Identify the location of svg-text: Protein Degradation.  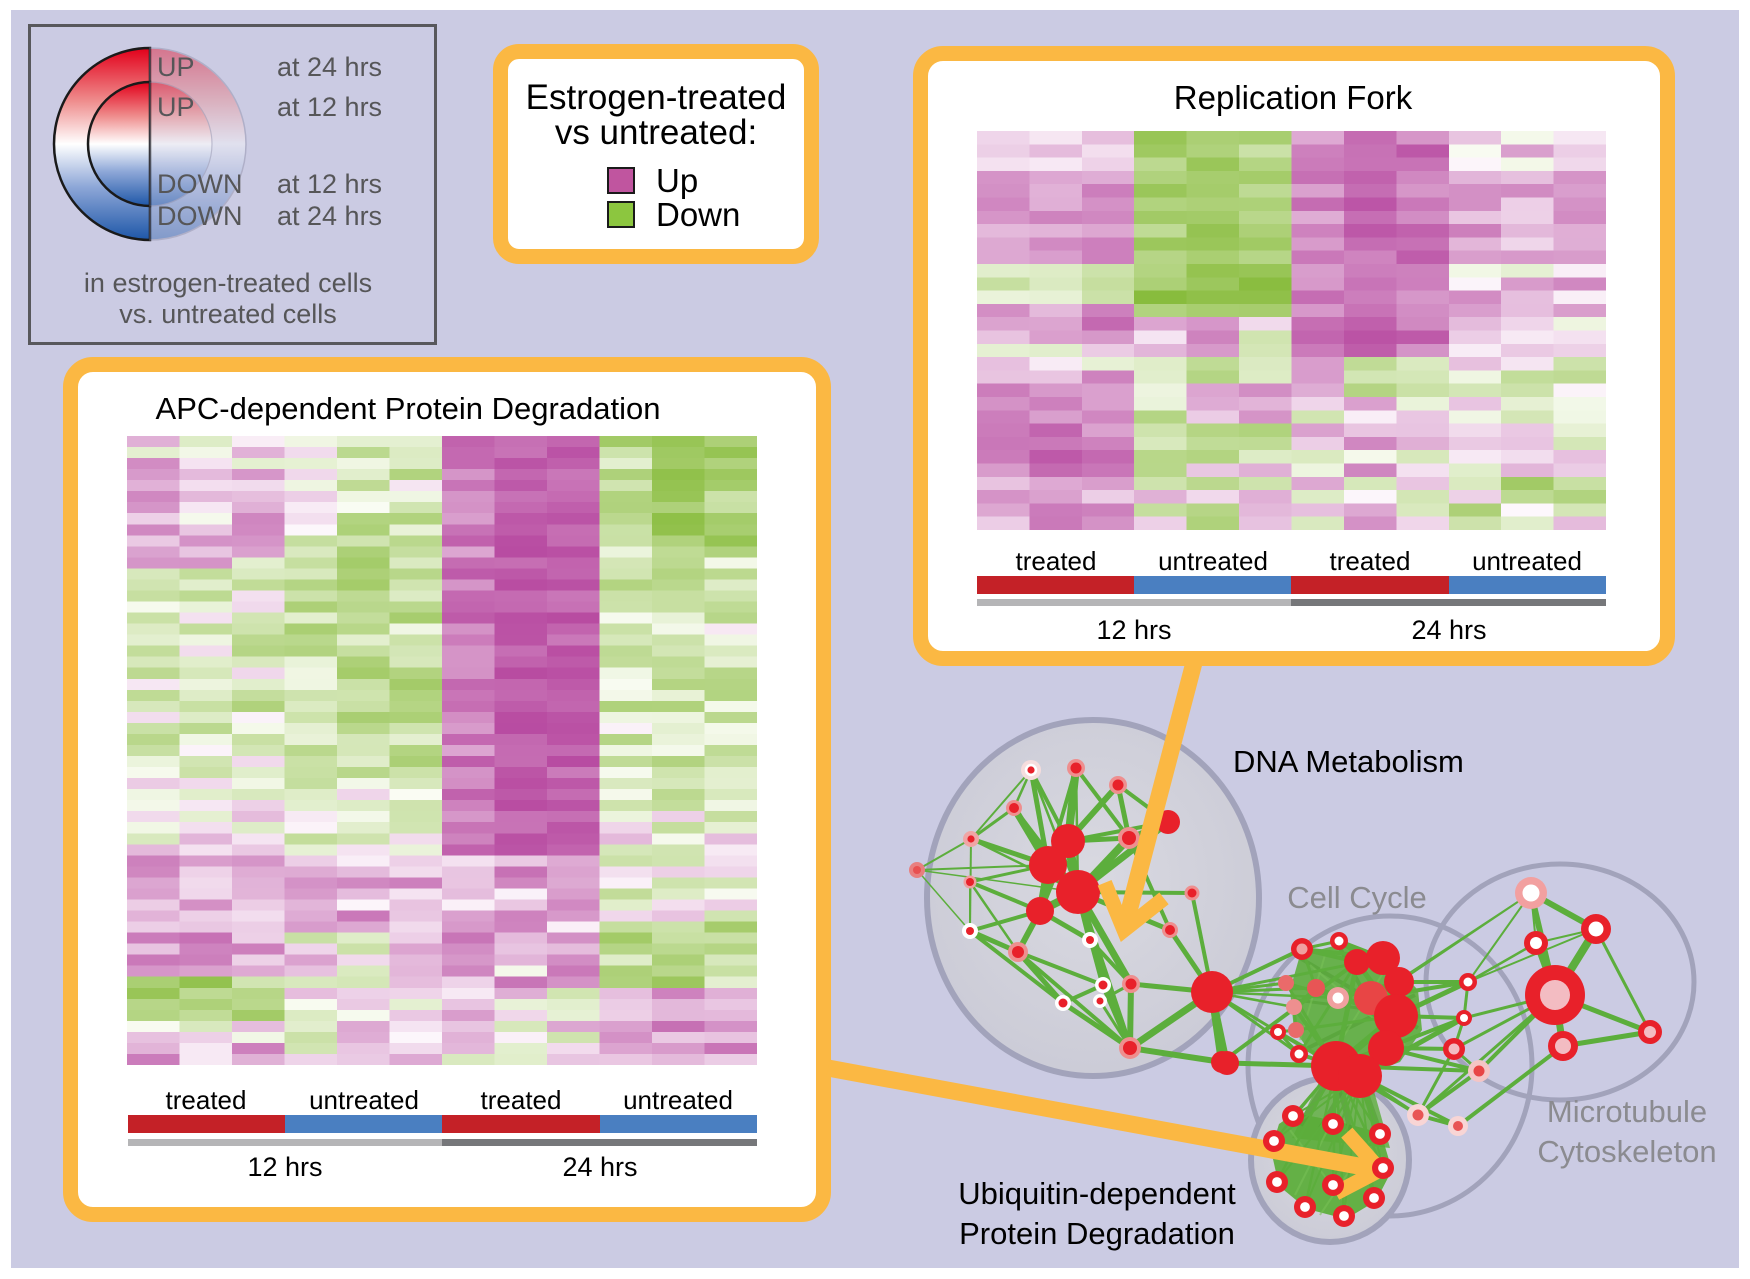
(1097, 1233).